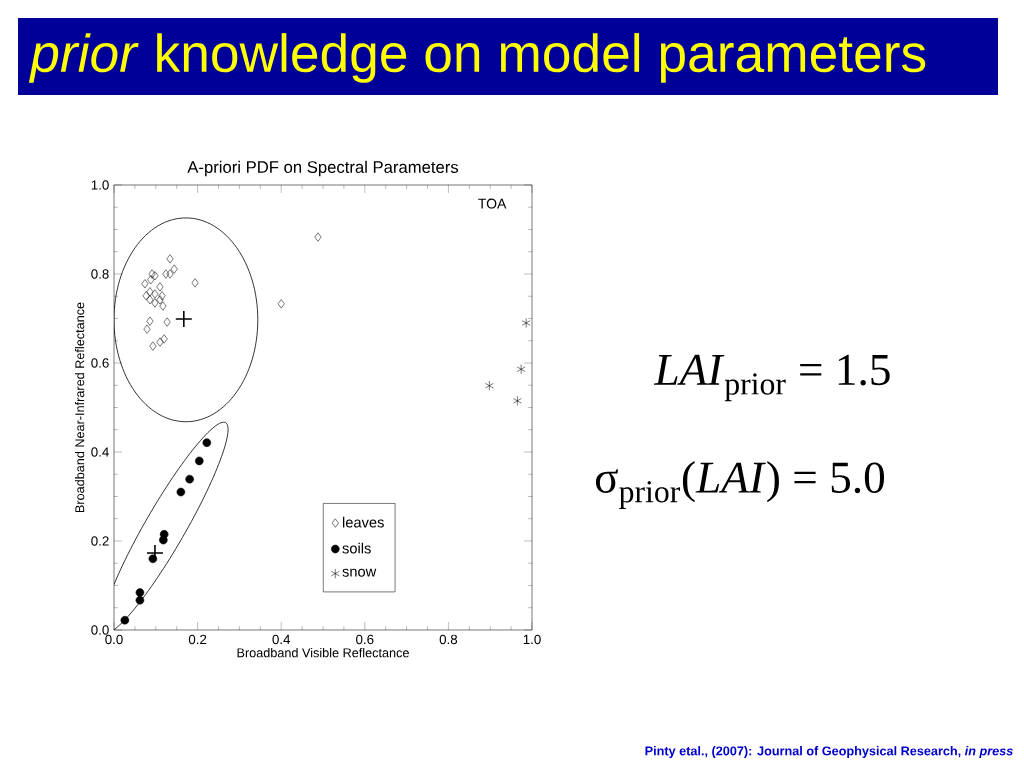 The image size is (1024, 768). Describe the element at coordinates (100, 363) in the screenshot. I see `y-tick-label: 0.6` at that location.